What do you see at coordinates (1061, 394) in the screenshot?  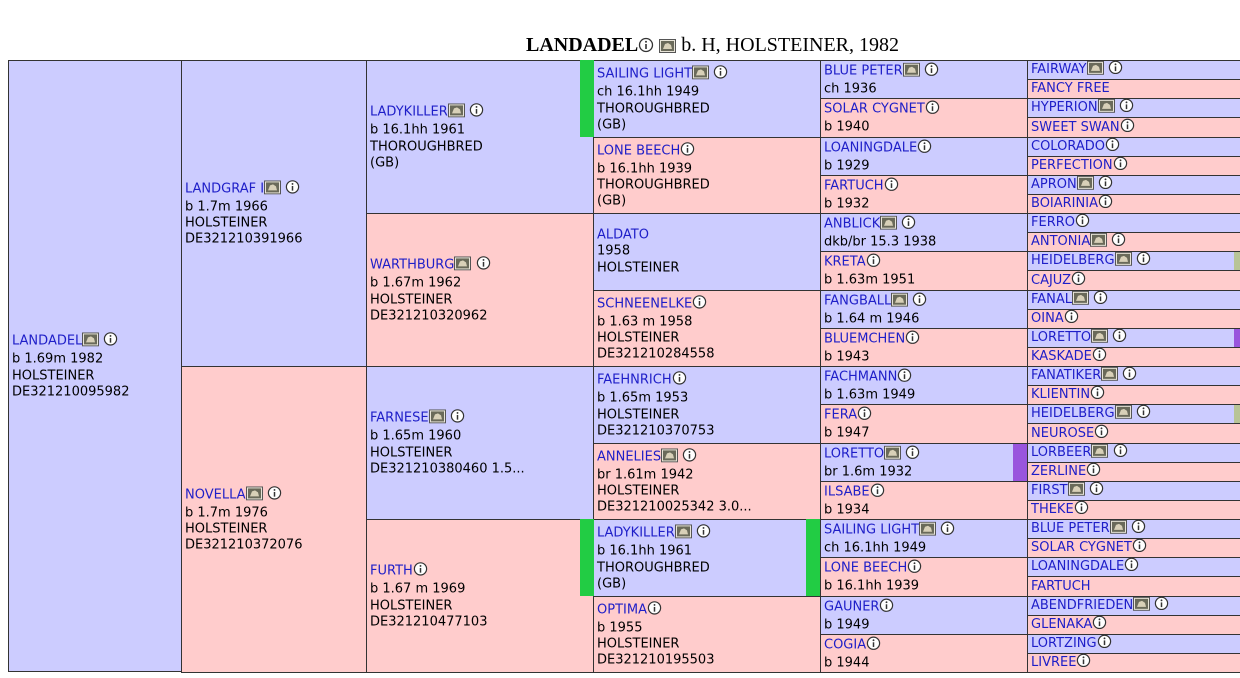 I see `horse-name-link: KLIENTIN` at bounding box center [1061, 394].